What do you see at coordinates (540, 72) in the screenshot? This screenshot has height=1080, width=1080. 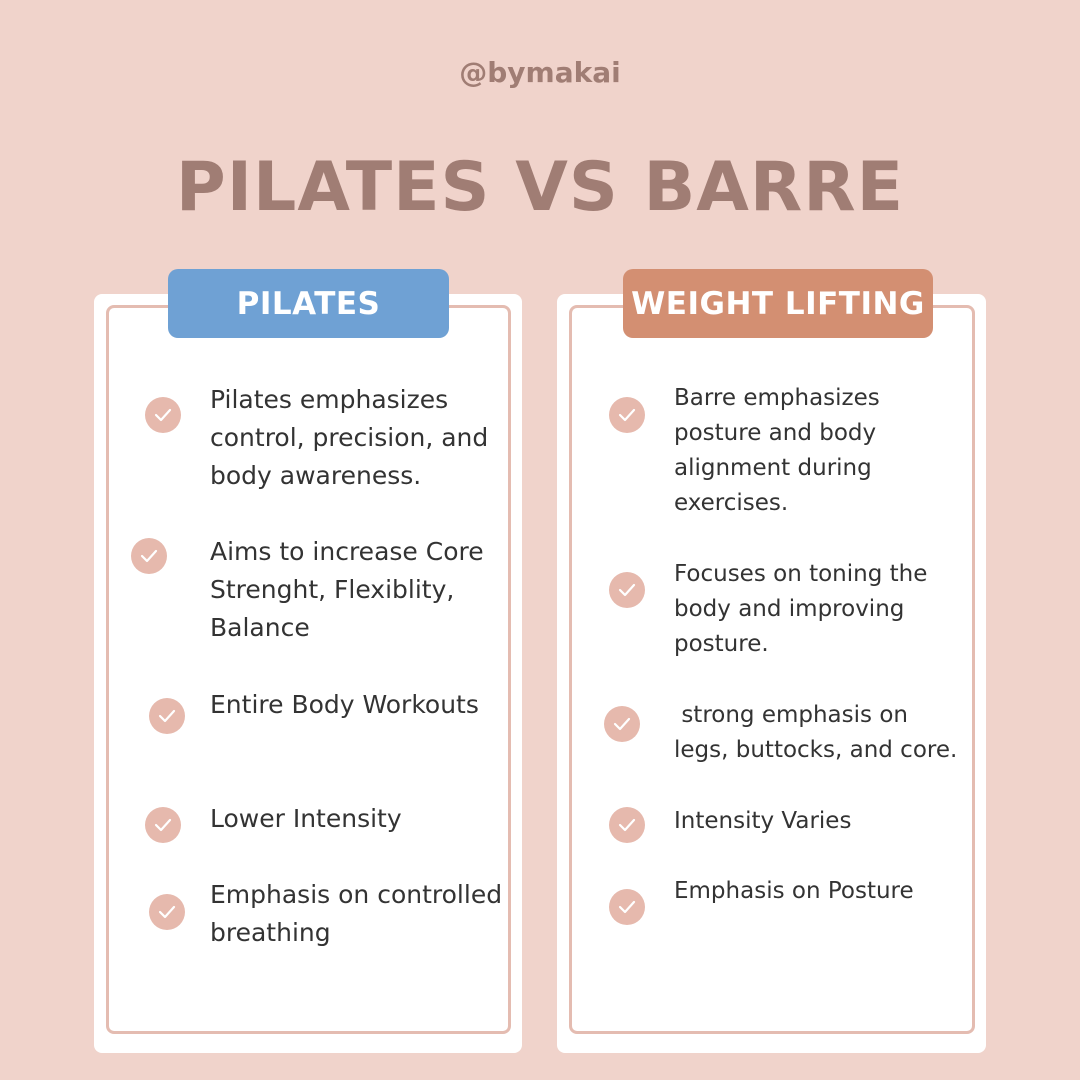 I see `author-handle: @bymakai` at bounding box center [540, 72].